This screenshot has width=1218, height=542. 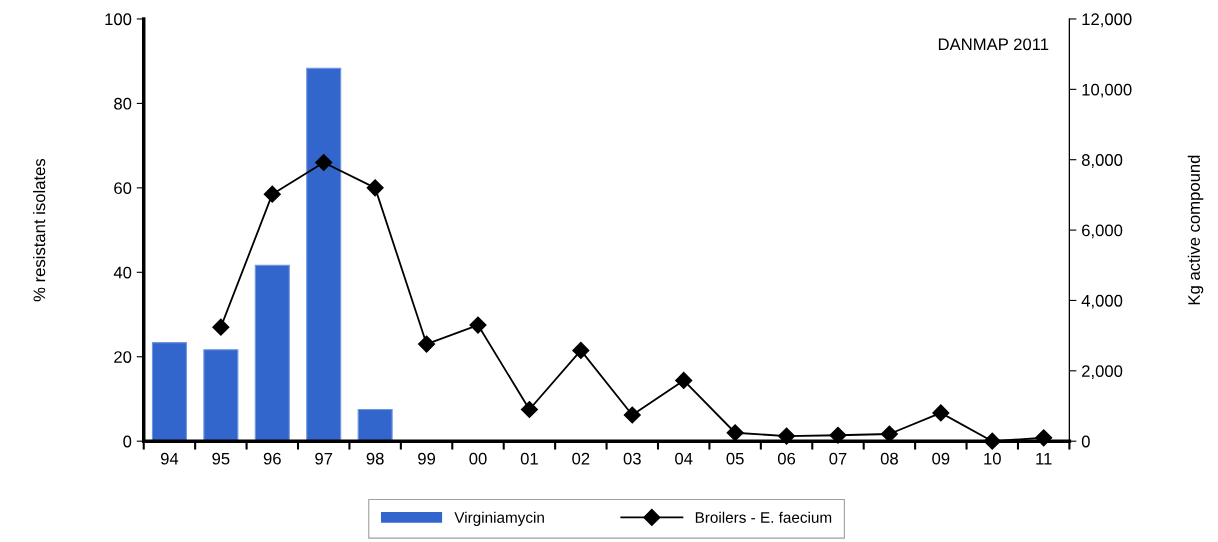 I want to click on x-tick-label: 05, so click(x=735, y=458).